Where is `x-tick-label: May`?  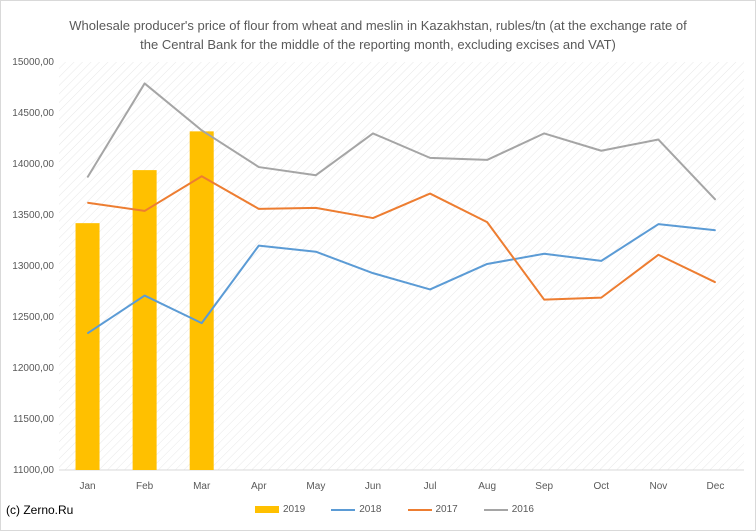 x-tick-label: May is located at coordinates (315, 486).